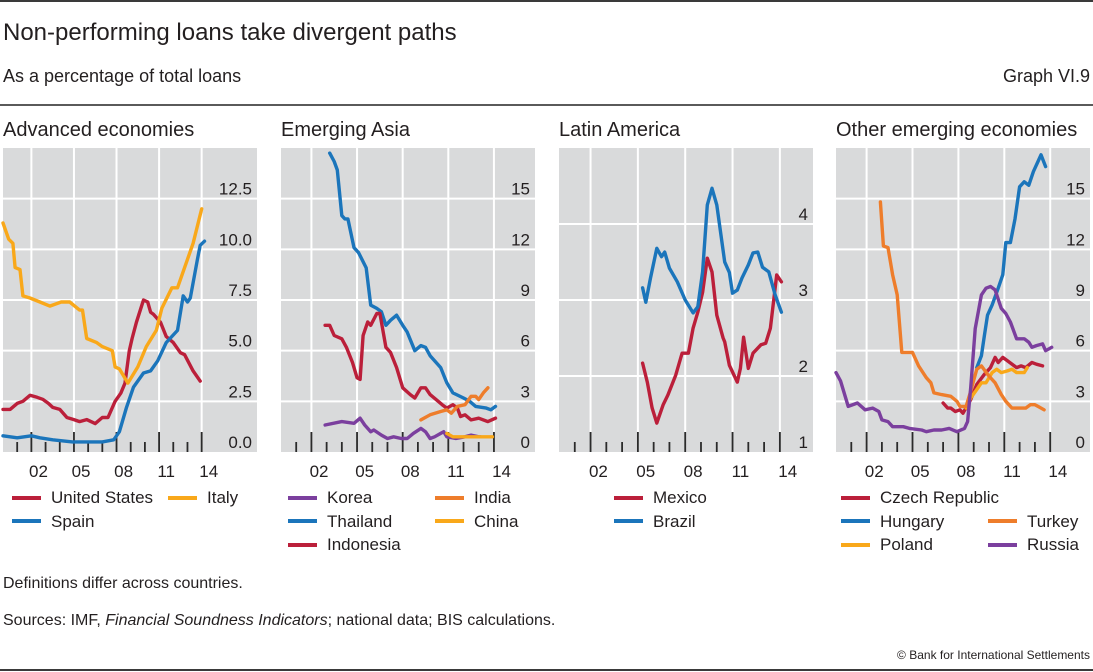 The image size is (1093, 672). I want to click on y-tick-label: 4, so click(803, 214).